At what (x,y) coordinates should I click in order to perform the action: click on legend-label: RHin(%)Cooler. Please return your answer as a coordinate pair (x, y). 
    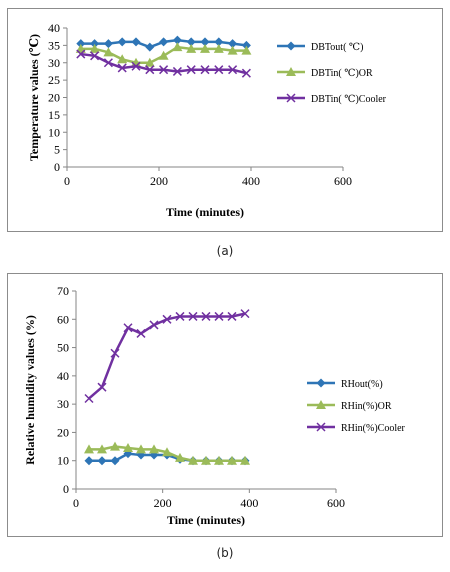
    Looking at the image, I should click on (373, 428).